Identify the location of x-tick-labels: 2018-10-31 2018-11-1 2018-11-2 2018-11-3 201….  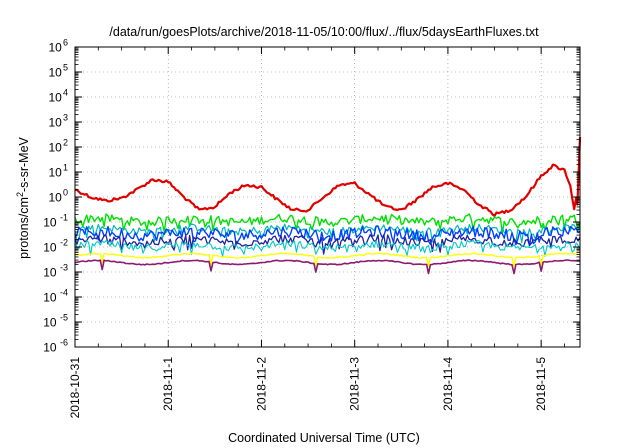
(308, 388).